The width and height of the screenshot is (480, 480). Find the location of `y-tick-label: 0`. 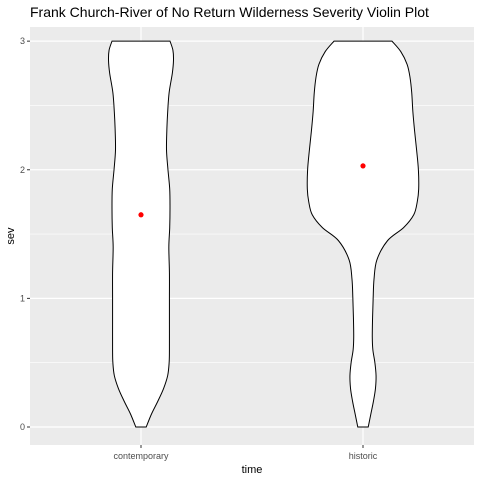

y-tick-label: 0 is located at coordinates (22, 427).